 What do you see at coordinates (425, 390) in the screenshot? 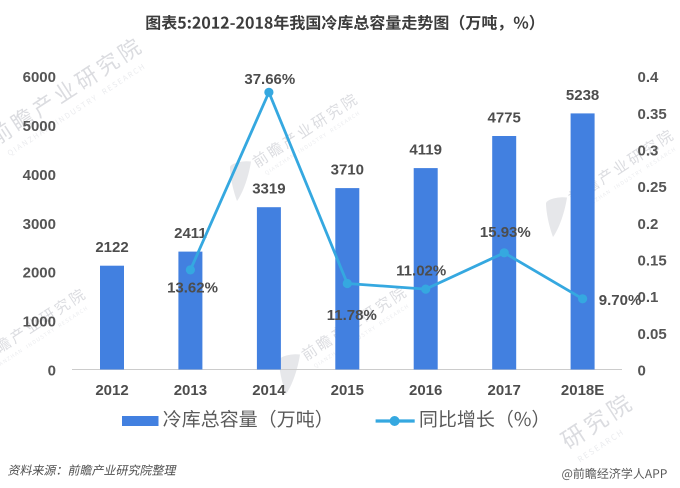
I see `svg-text: 2016` at bounding box center [425, 390].